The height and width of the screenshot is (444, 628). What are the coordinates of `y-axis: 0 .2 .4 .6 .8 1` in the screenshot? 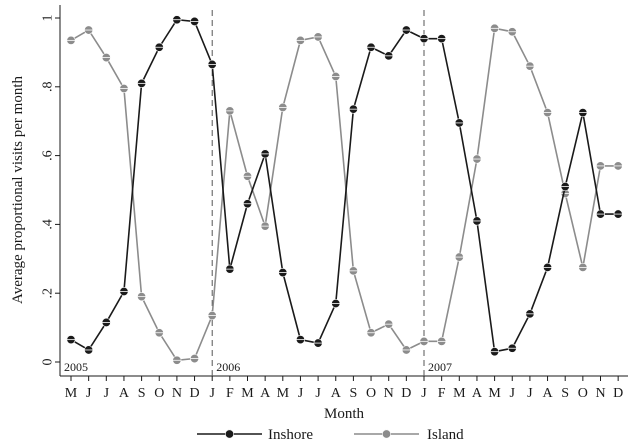 It's located at (50, 190).